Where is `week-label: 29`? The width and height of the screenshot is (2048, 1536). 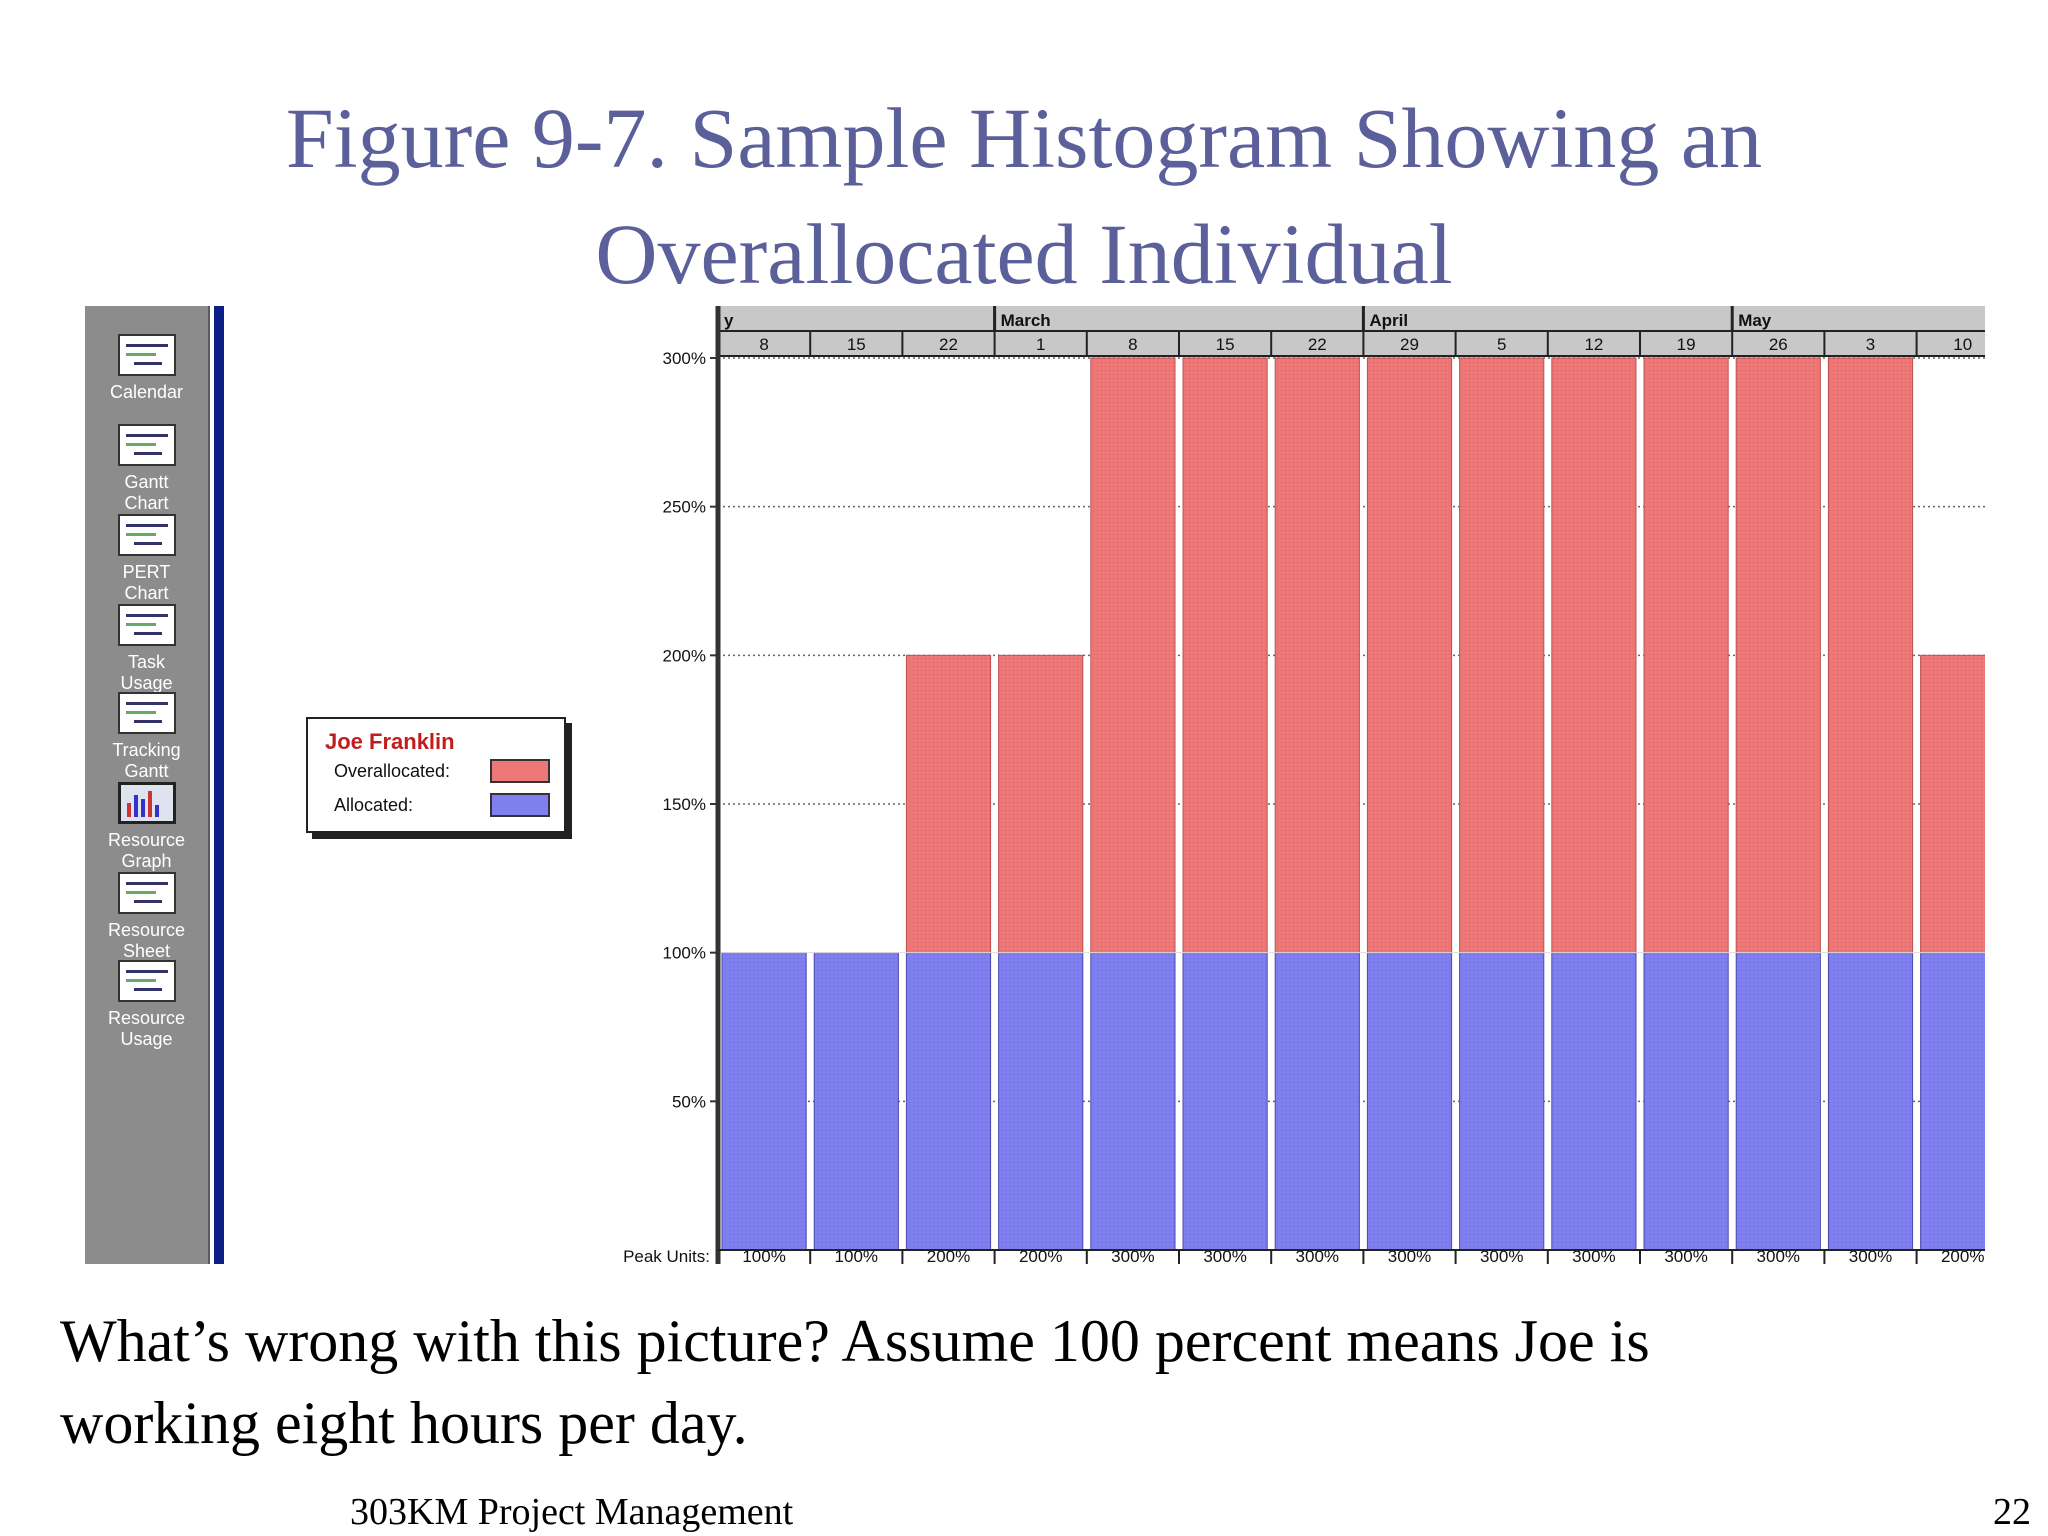
week-label: 29 is located at coordinates (1409, 344).